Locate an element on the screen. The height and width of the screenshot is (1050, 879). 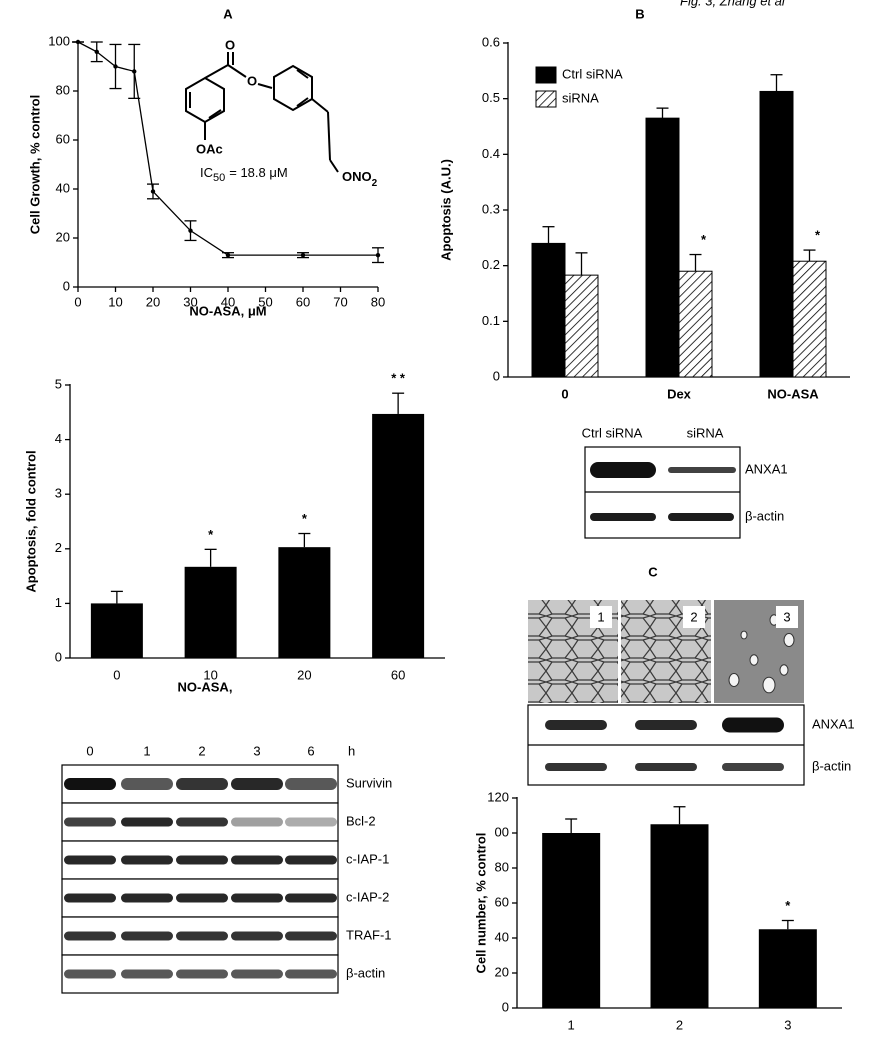
row-label: β-actin is located at coordinates (831, 765).